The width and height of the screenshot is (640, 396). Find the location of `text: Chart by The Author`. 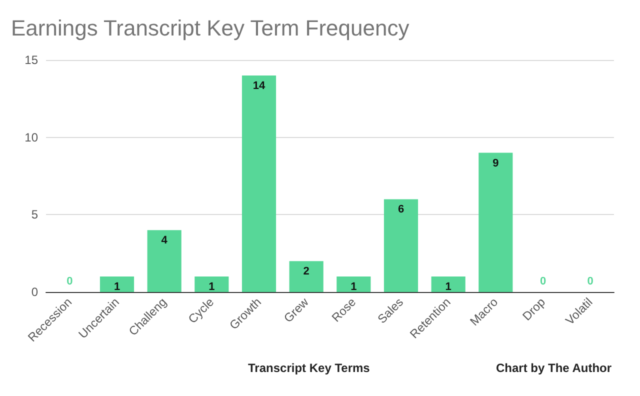

text: Chart by The Author is located at coordinates (554, 368).